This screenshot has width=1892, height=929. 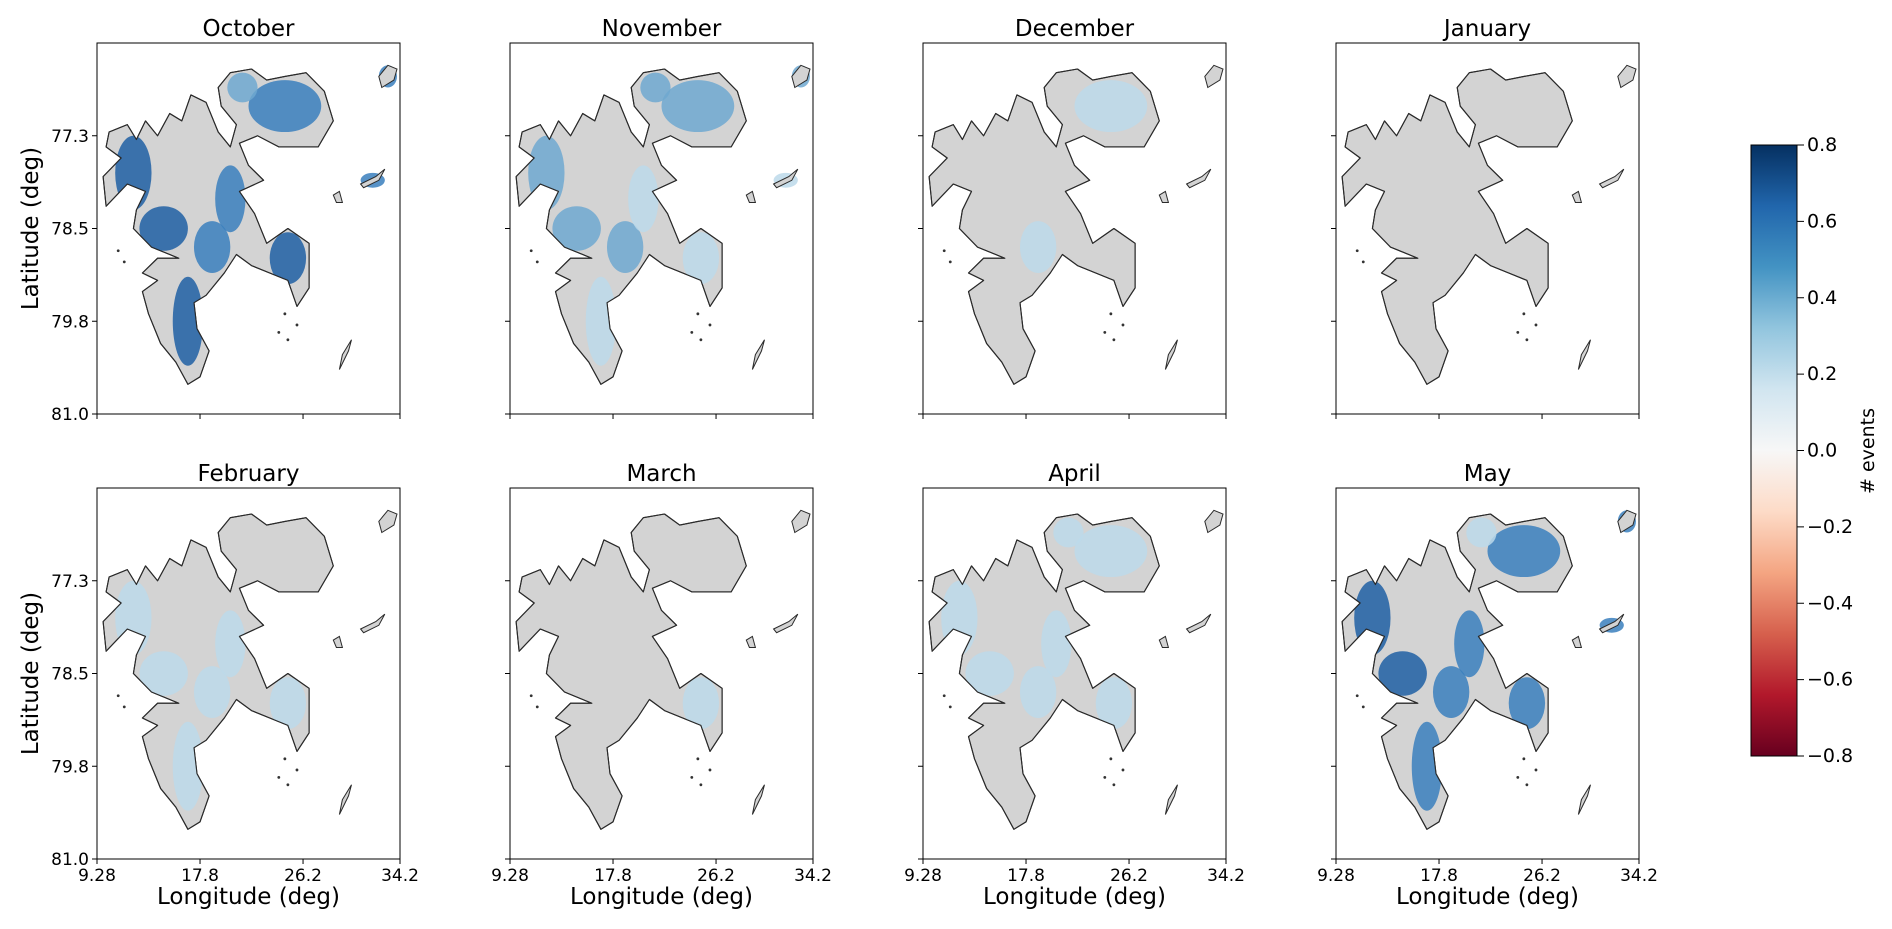 I want to click on map-panel-march: March 9.28 17.8 26.2 34.2 Longitude (deg), so click(x=661, y=685).